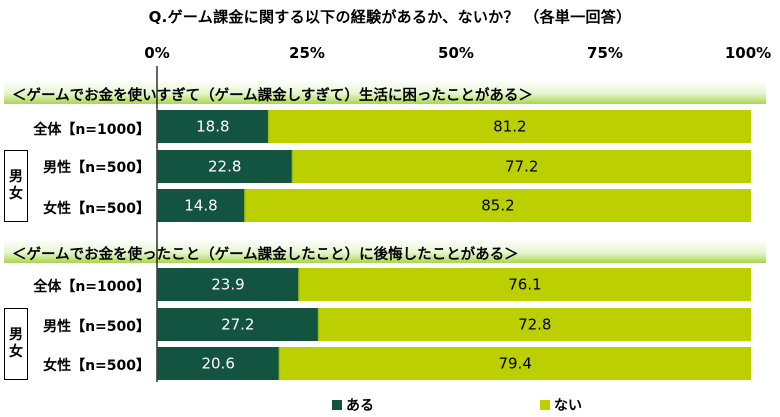 Image resolution: width=780 pixels, height=417 pixels. I want to click on legend-label: ない, so click(568, 406).